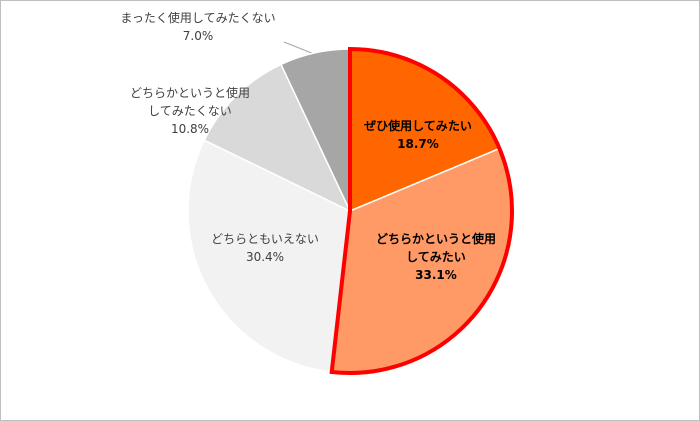 Image resolution: width=700 pixels, height=421 pixels. I want to click on category-label: どちらともいえない, so click(265, 239).